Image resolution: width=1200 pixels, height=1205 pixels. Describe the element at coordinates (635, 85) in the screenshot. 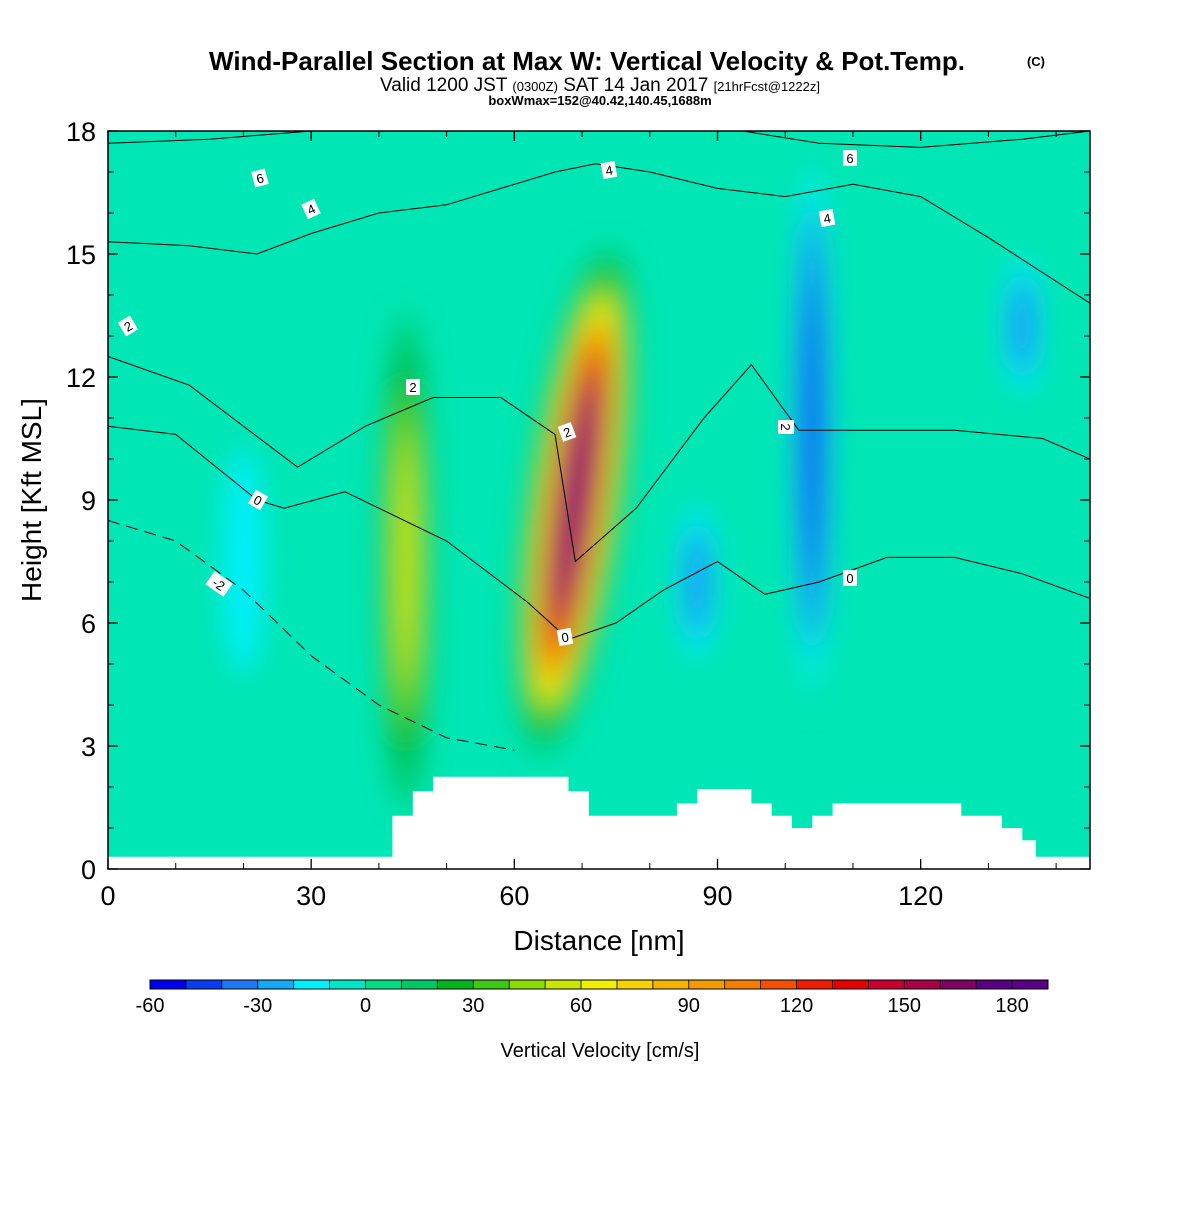

I see `subtitle-date: SAT 14 Jan 2017` at that location.